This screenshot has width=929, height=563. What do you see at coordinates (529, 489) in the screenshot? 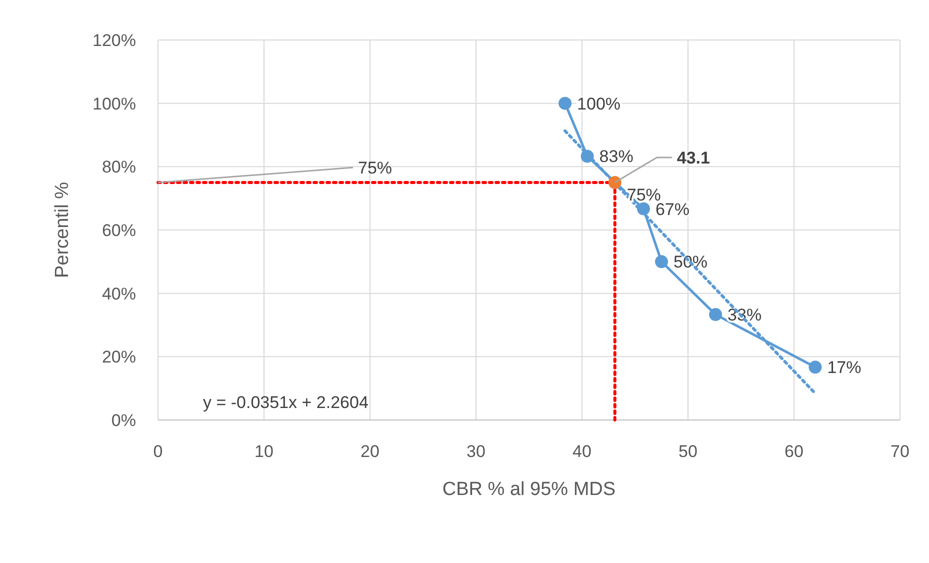
I see `x-axis-title: CBR % al 95% MDS` at bounding box center [529, 489].